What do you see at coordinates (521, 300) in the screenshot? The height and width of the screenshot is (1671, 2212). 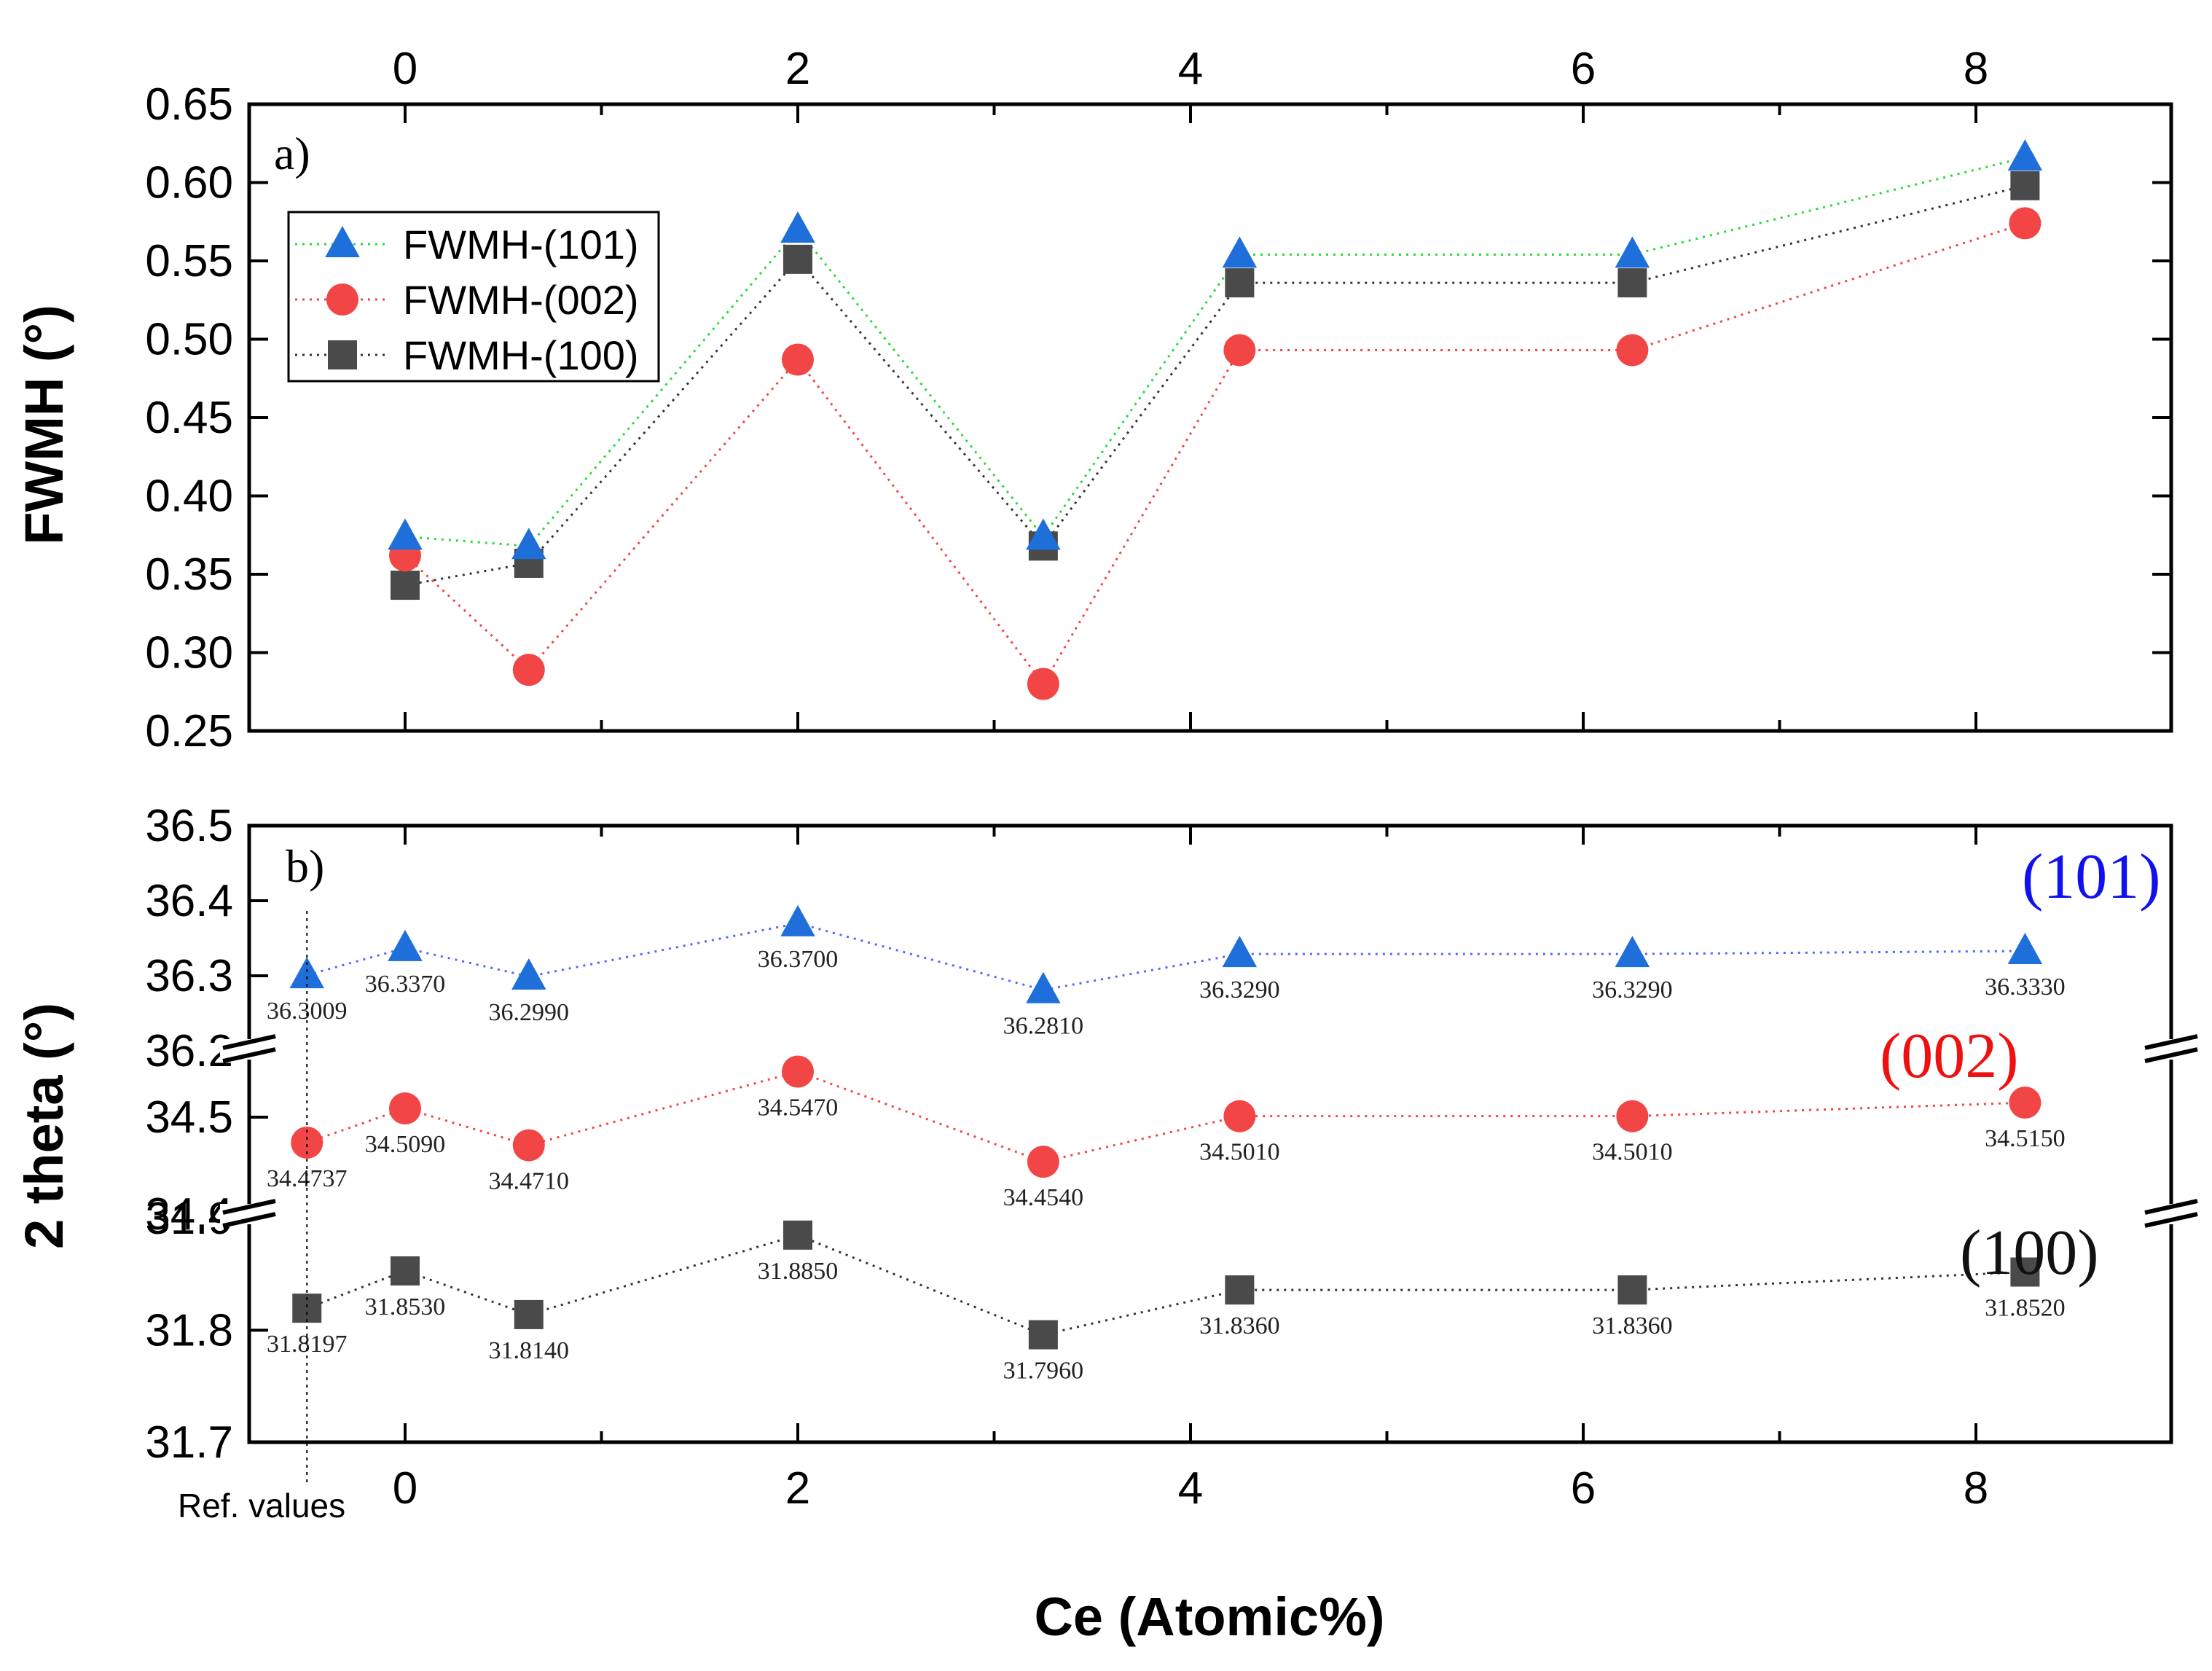 I see `legend-label: FWMH-(002)` at bounding box center [521, 300].